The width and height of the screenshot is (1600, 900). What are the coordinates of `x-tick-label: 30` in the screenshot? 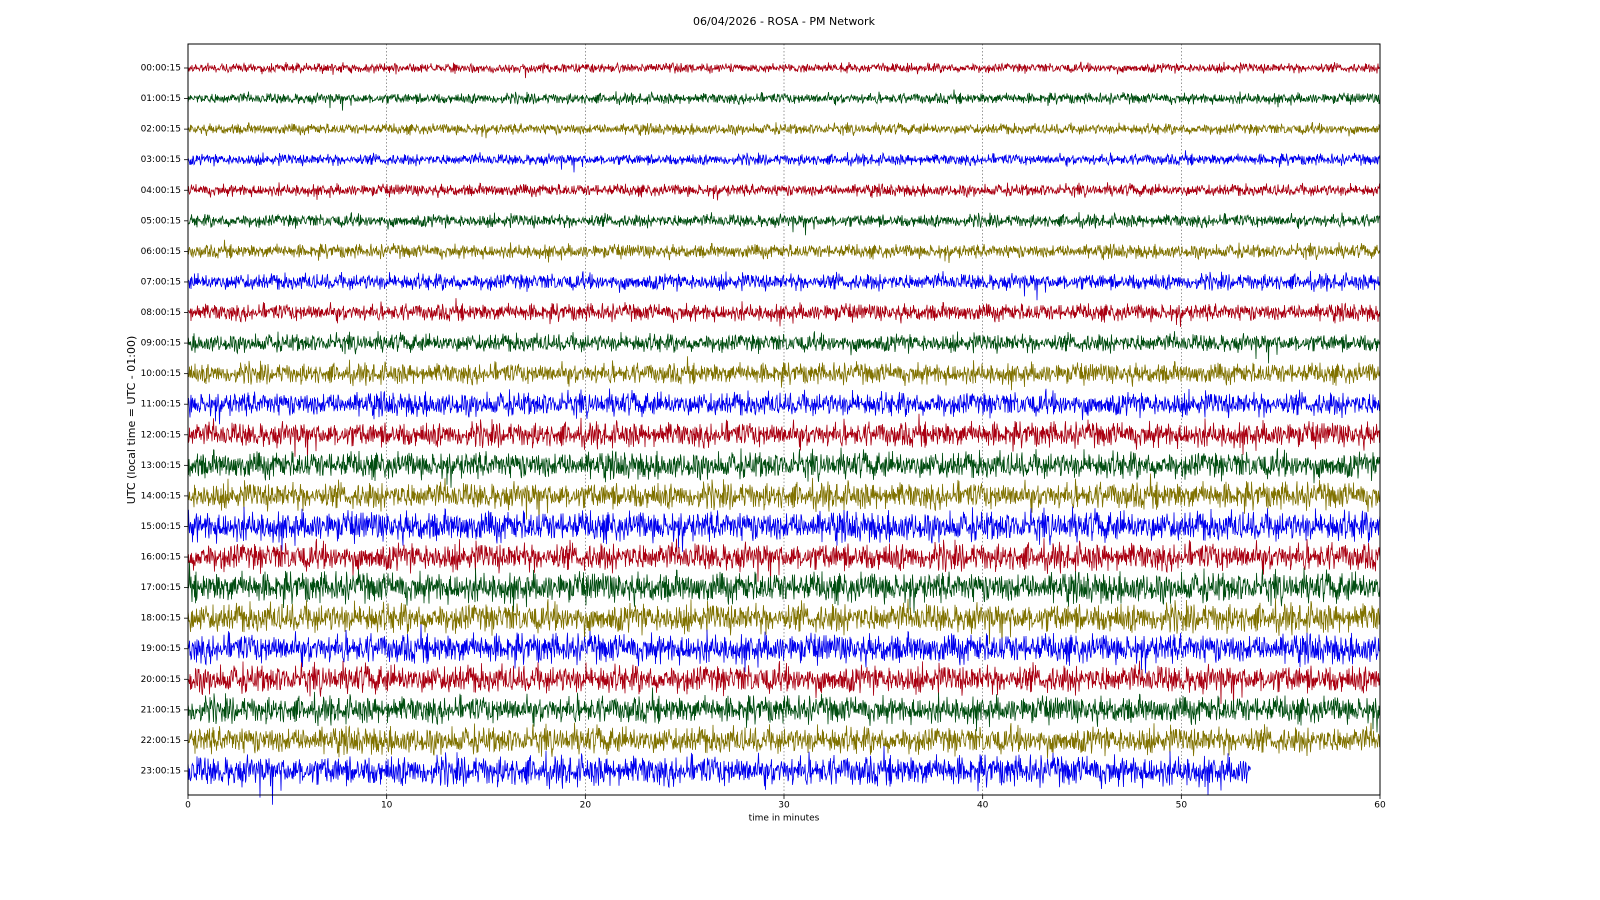 It's located at (784, 806).